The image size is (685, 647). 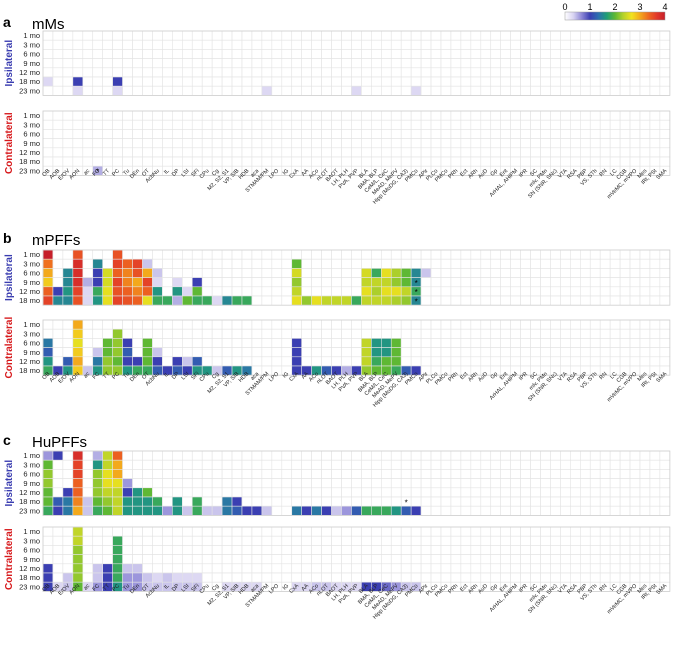 What do you see at coordinates (306, 588) in the screenshot?
I see `column-label: AA` at bounding box center [306, 588].